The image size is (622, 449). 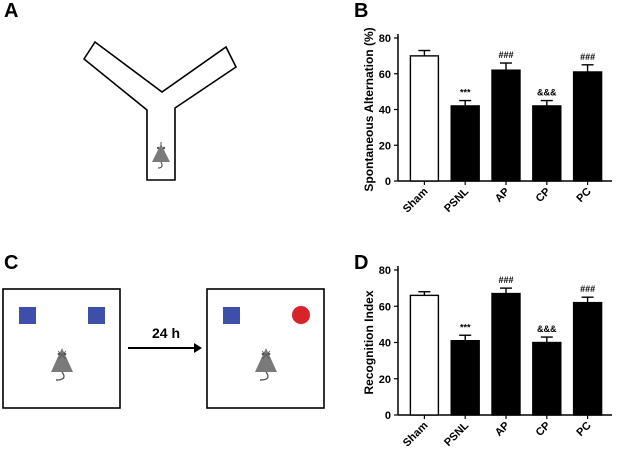 What do you see at coordinates (369, 109) in the screenshot?
I see `y-axis-label: Spontaneous Alternation (%)` at bounding box center [369, 109].